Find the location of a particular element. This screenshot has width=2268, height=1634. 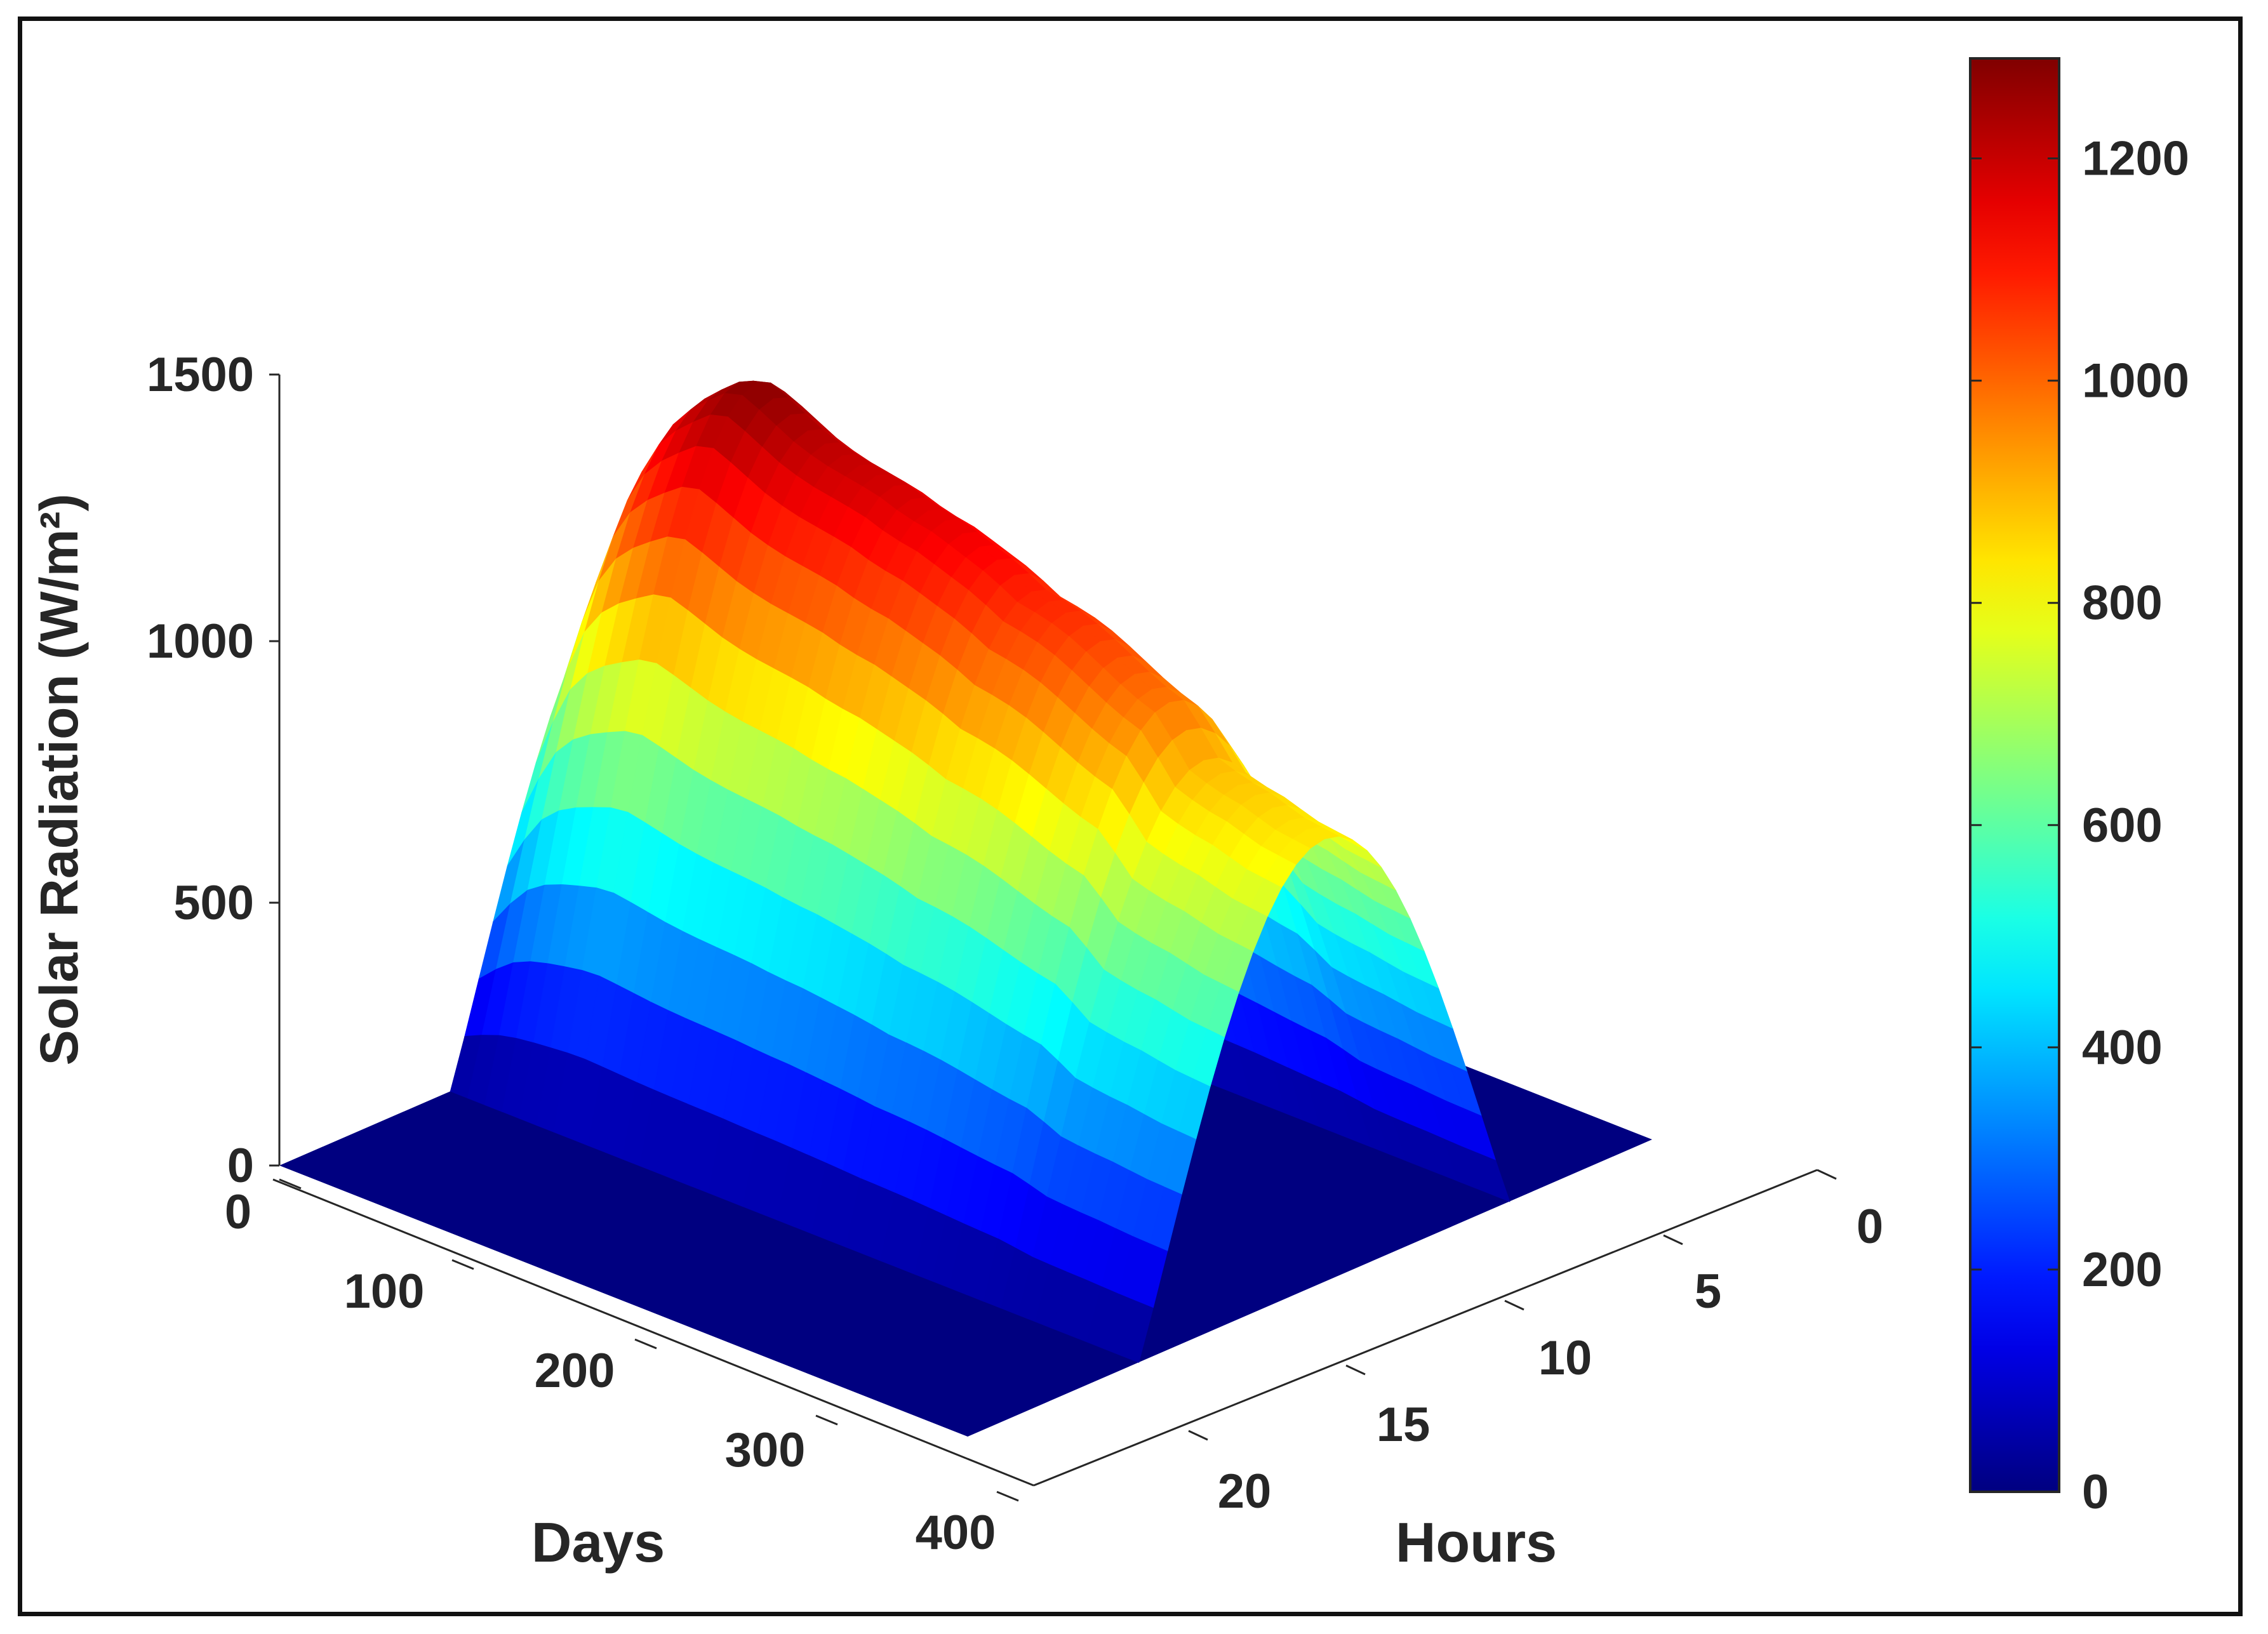

days-tick-label: 400 is located at coordinates (956, 1533).